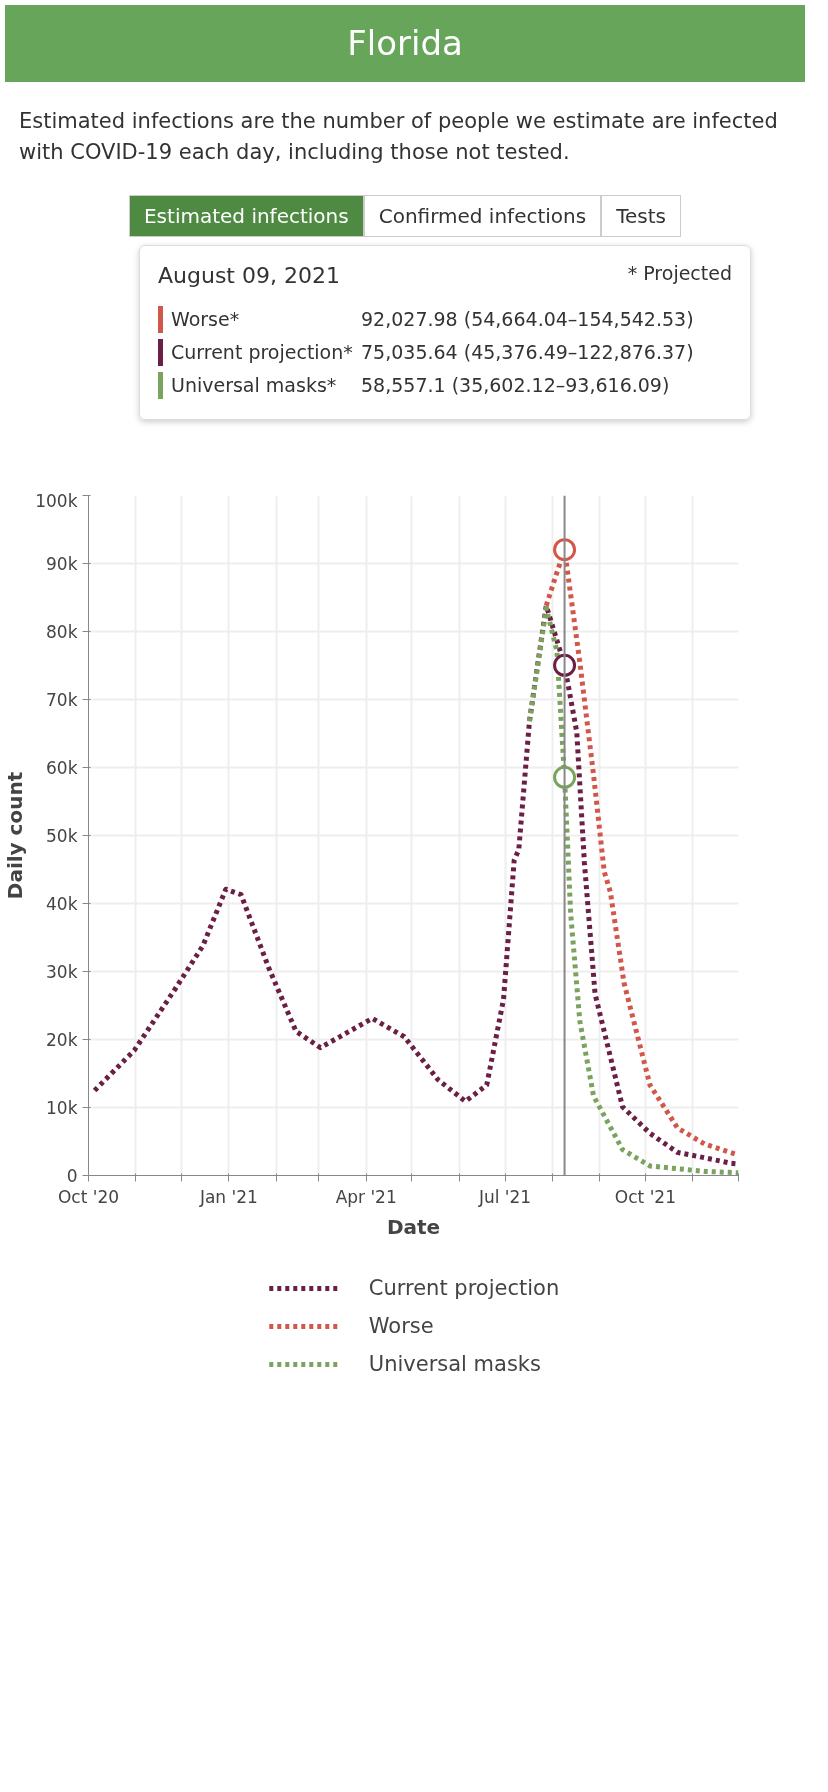  I want to click on text: August 09, 2021, so click(249, 276).